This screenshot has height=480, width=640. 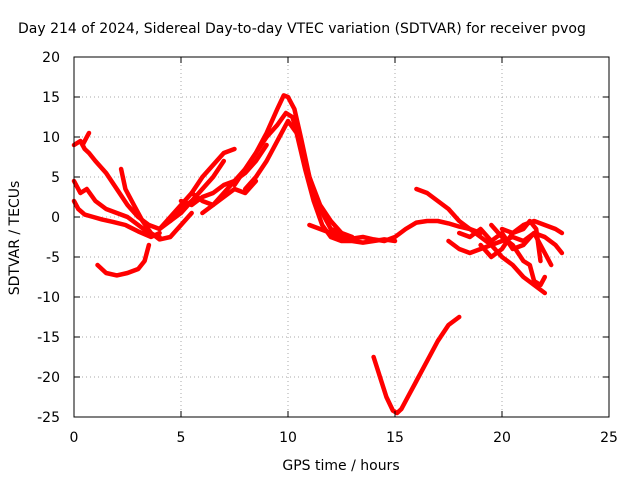 What do you see at coordinates (51, 58) in the screenshot?
I see `y-tick-label: 20` at bounding box center [51, 58].